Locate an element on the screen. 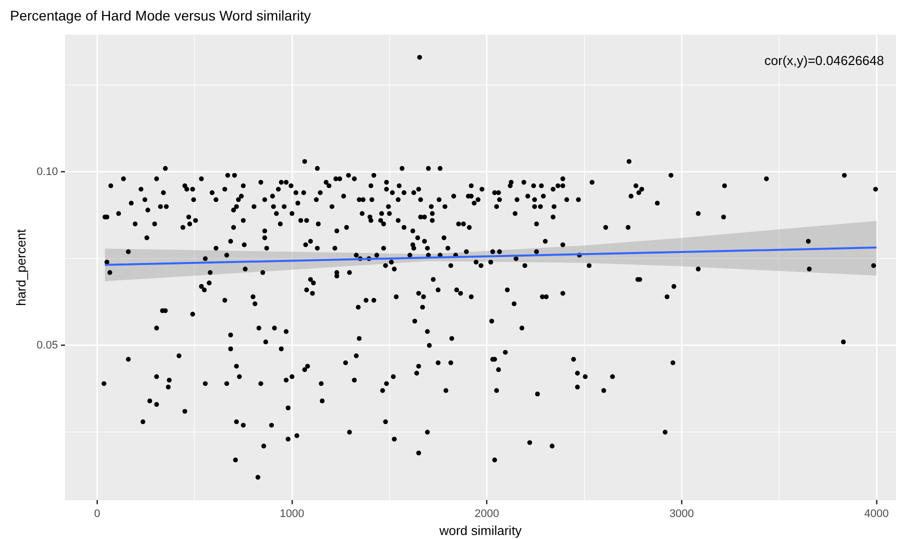 This screenshot has height=539, width=900. chart-title: Percentage of Hard Mode versus Word similarity is located at coordinates (160, 15).